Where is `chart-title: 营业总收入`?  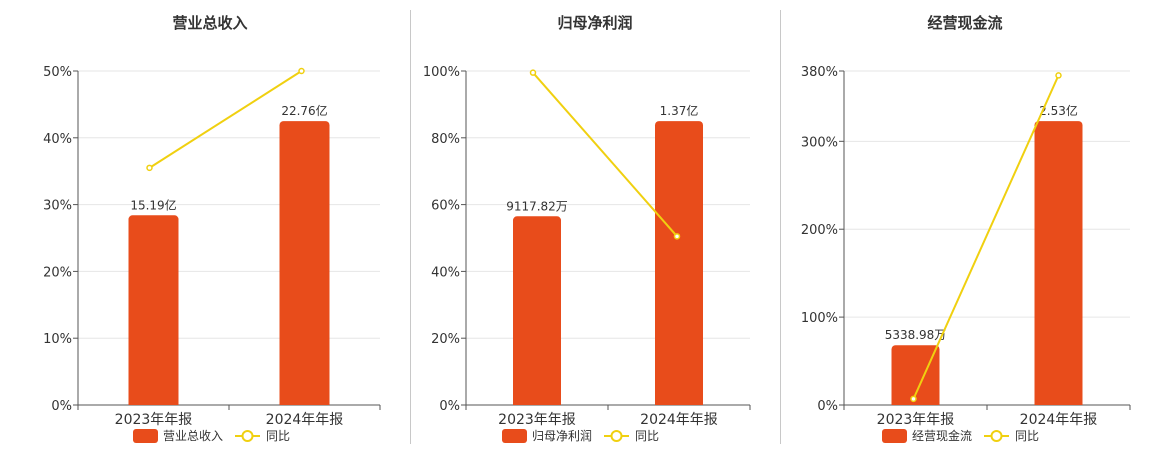
chart-title: 营业总收入 is located at coordinates (210, 23).